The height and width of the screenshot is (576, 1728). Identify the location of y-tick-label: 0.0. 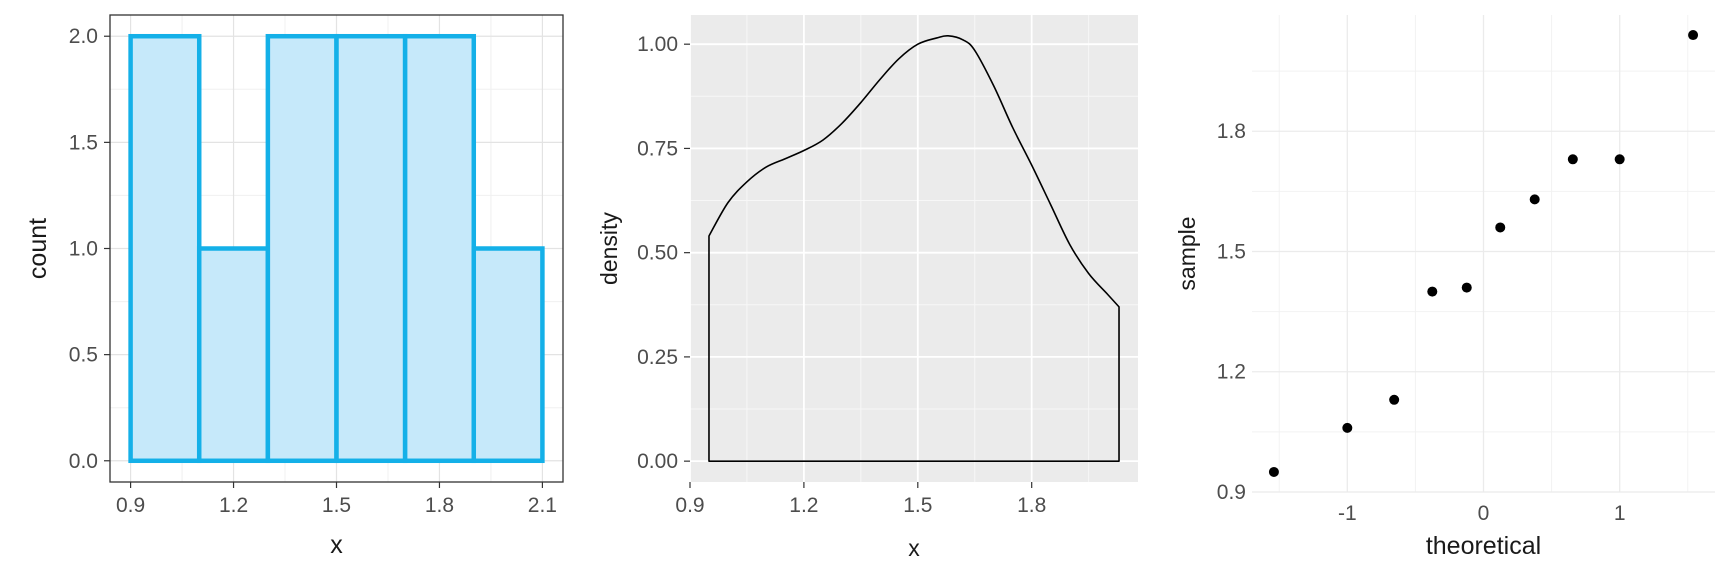
(83, 461).